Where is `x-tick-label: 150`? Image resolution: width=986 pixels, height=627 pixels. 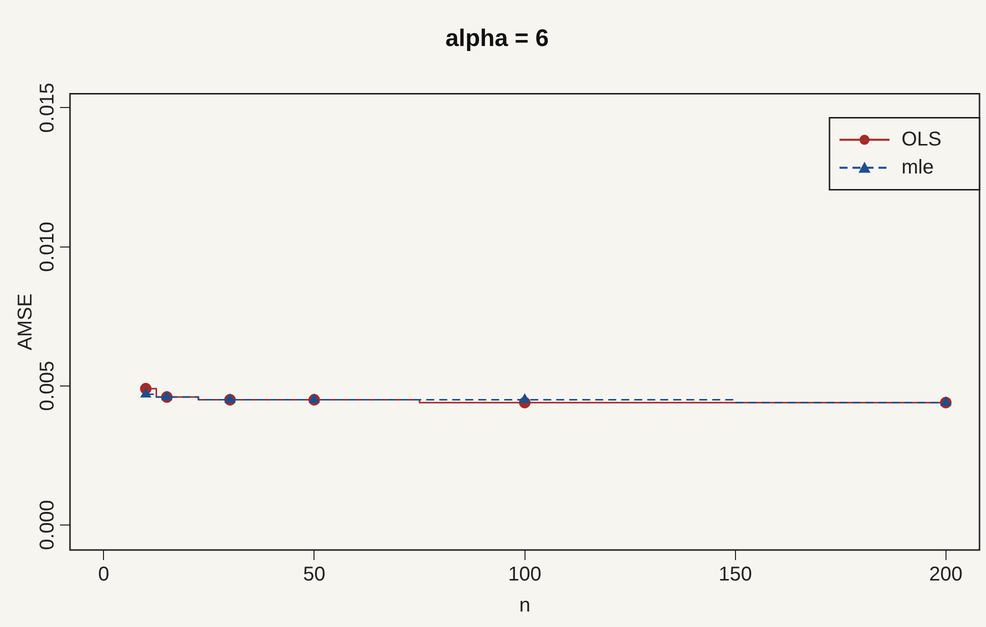 x-tick-label: 150 is located at coordinates (735, 575).